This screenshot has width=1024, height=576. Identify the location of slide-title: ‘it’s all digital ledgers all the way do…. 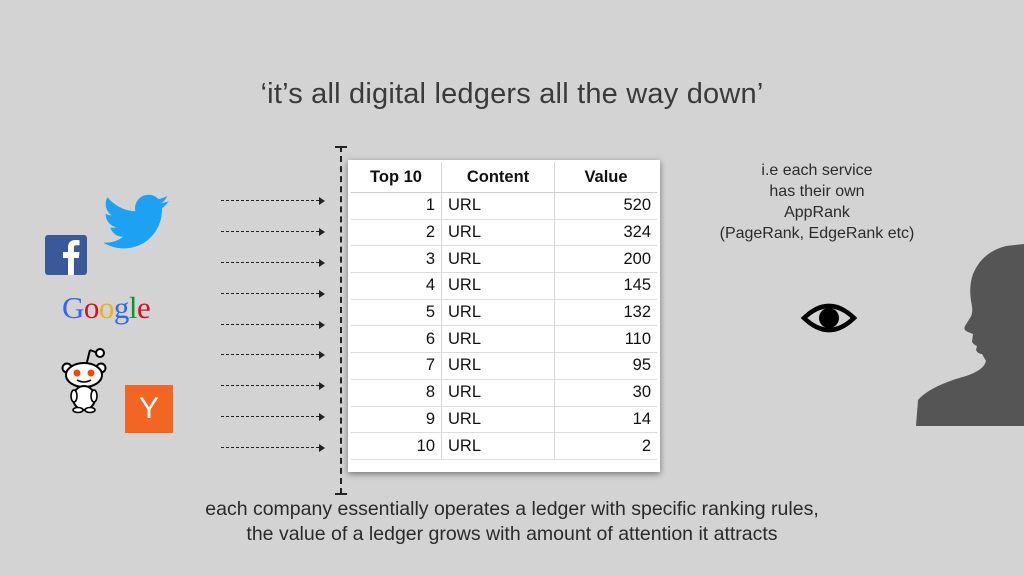
(512, 94).